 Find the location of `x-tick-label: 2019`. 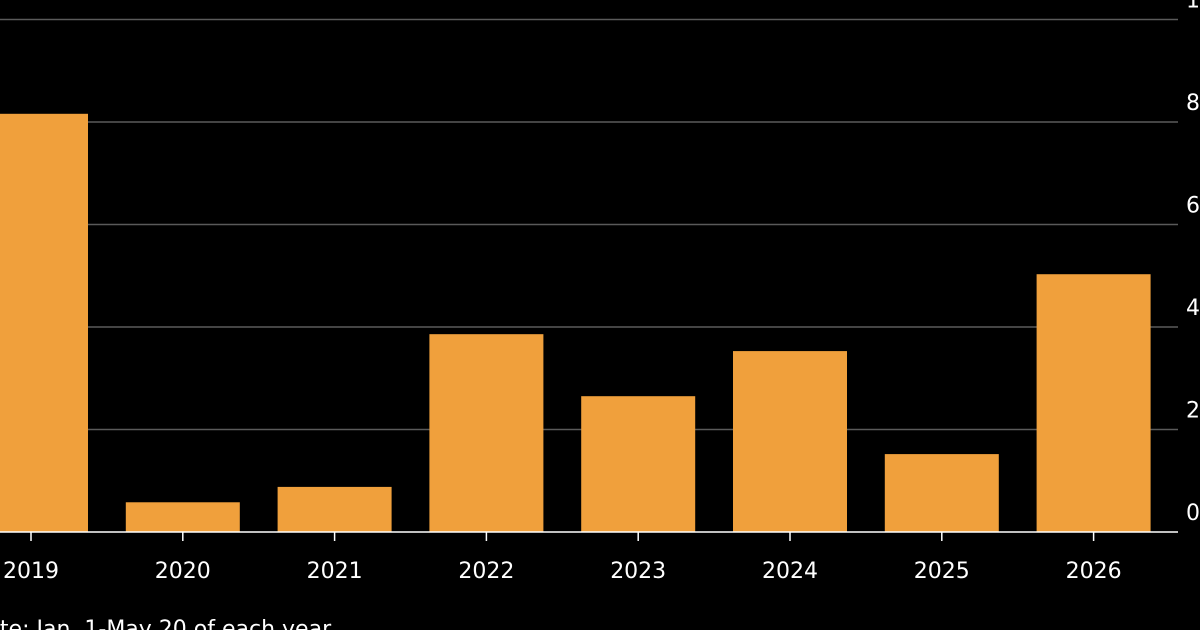

x-tick-label: 2019 is located at coordinates (31, 571).